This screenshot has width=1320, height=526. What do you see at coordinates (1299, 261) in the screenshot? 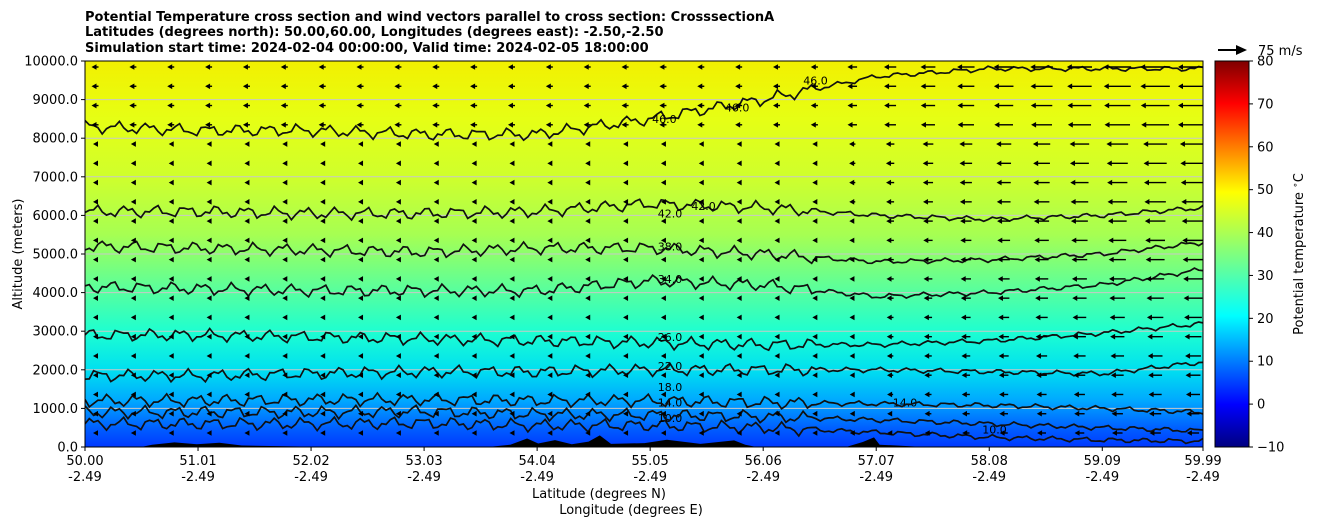
I see `colorbar-label-text: Potential temperature` at bounding box center [1299, 261].